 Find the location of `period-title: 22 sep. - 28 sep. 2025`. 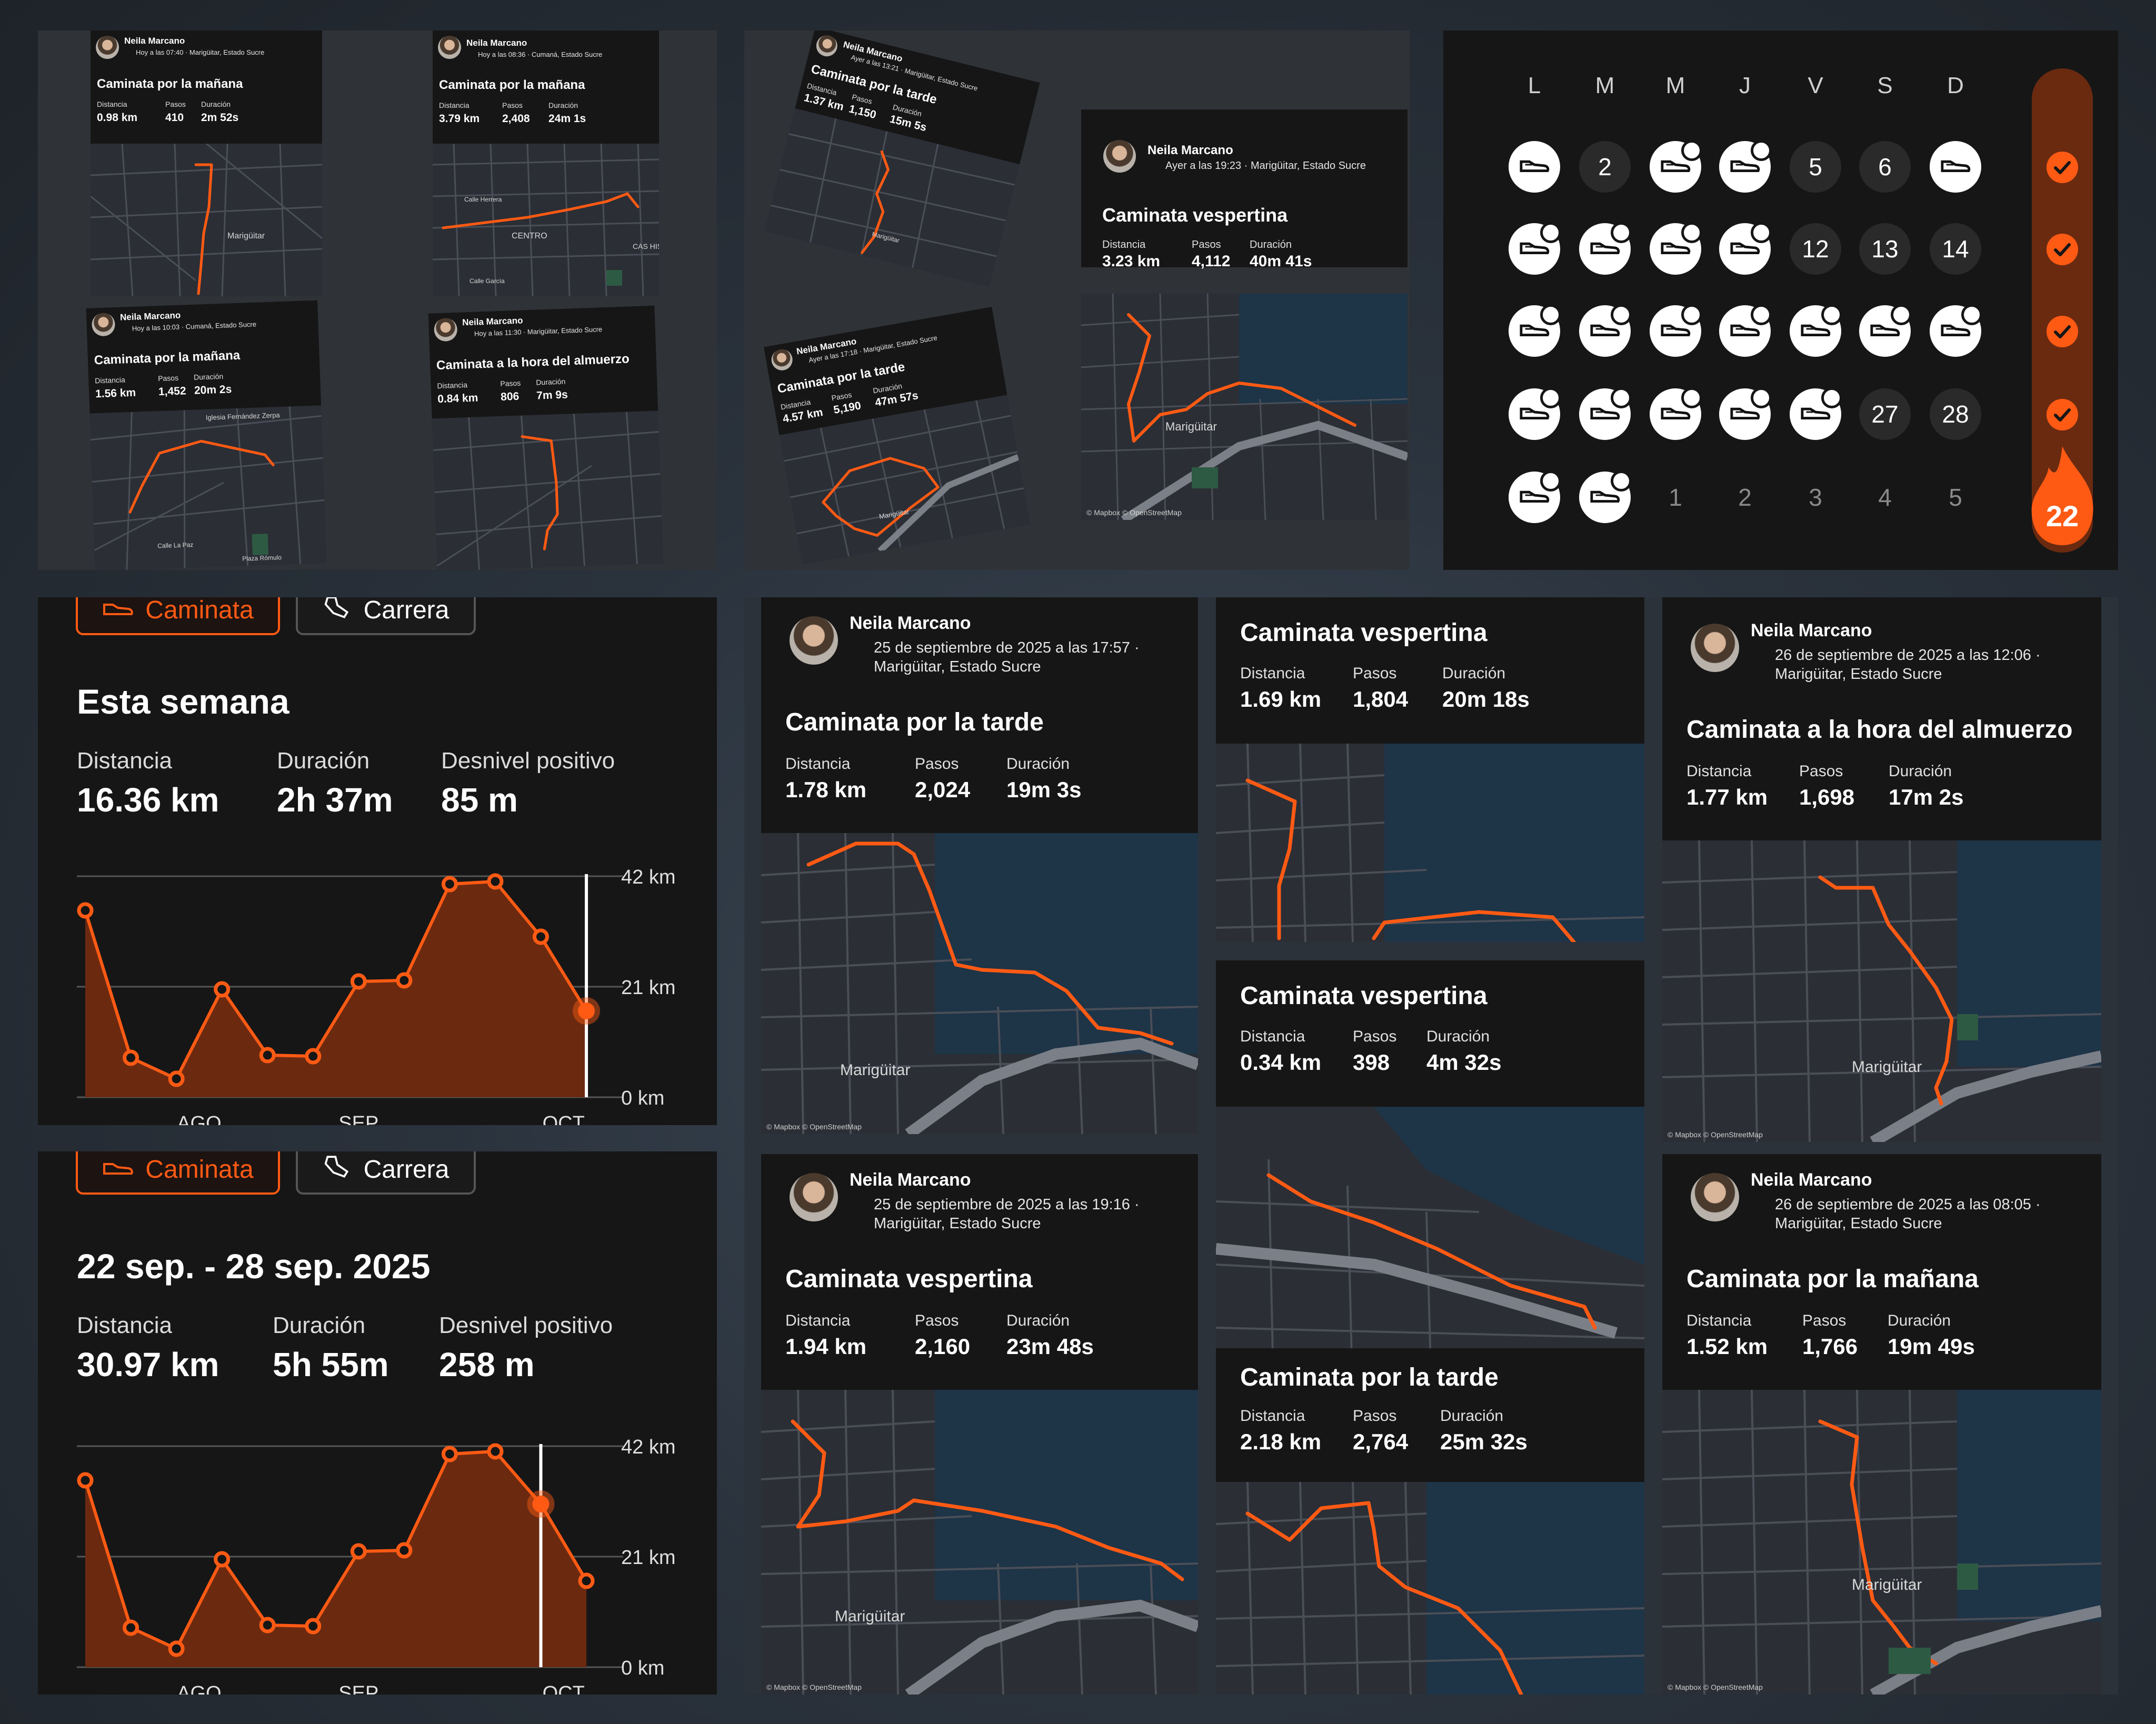

period-title: 22 sep. - 28 sep. 2025 is located at coordinates (254, 1267).